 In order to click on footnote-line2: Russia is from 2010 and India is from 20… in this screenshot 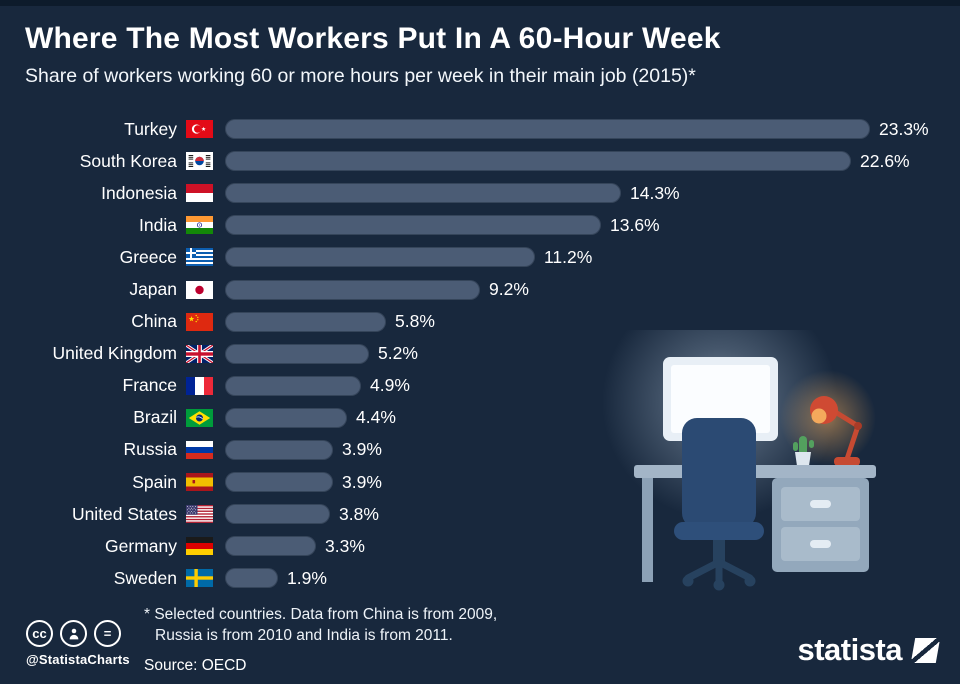, I will do `click(304, 635)`.